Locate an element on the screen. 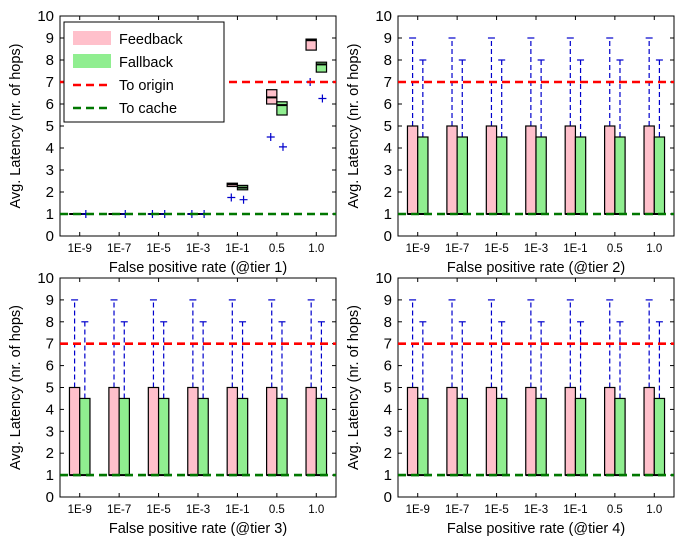 The height and width of the screenshot is (547, 683). legend: Feedback Fallback To origin To cache is located at coordinates (144, 72).